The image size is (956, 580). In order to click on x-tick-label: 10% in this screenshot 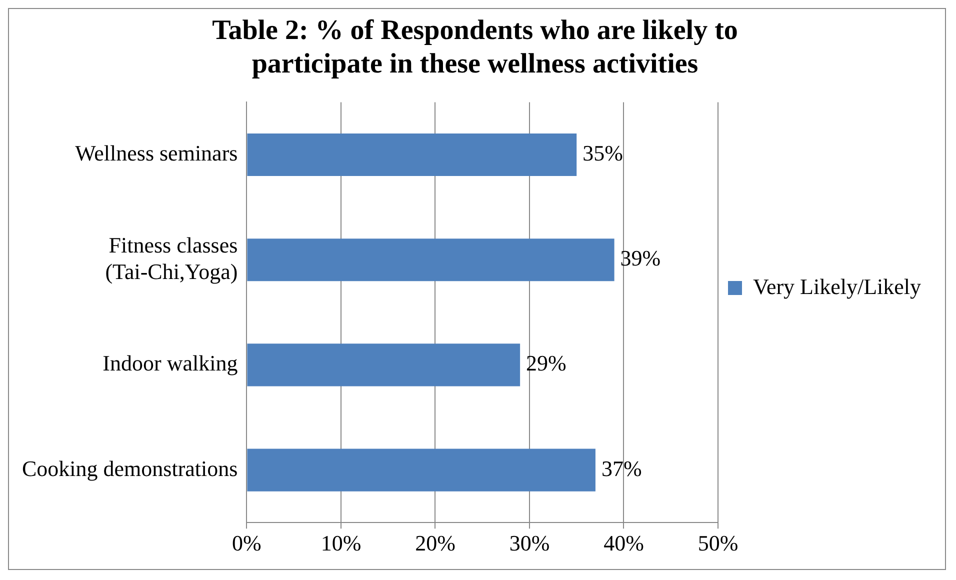, I will do `click(341, 543)`.